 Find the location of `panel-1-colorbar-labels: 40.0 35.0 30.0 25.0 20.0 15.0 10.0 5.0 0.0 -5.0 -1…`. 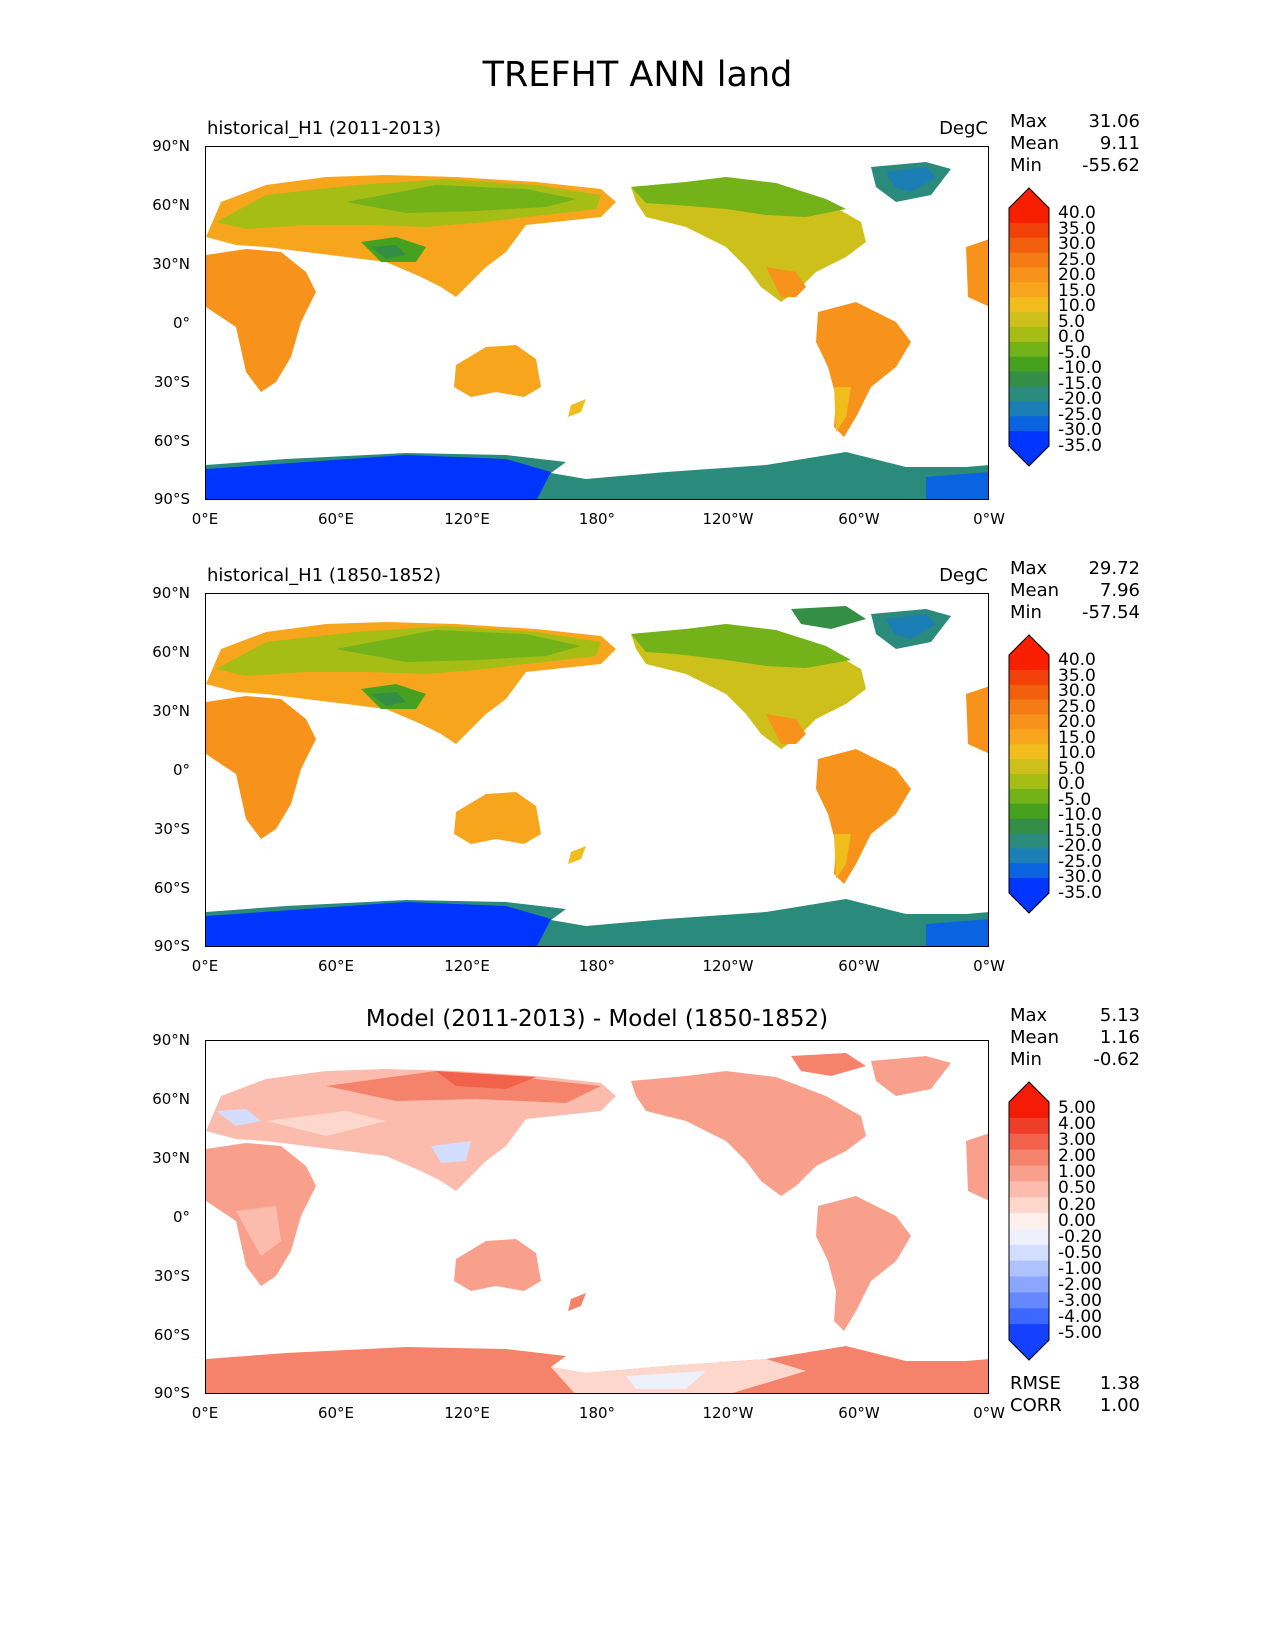

panel-1-colorbar-labels: 40.0 35.0 30.0 25.0 20.0 15.0 10.0 5.0 0.0 -5.0 -1… is located at coordinates (1080, 330).